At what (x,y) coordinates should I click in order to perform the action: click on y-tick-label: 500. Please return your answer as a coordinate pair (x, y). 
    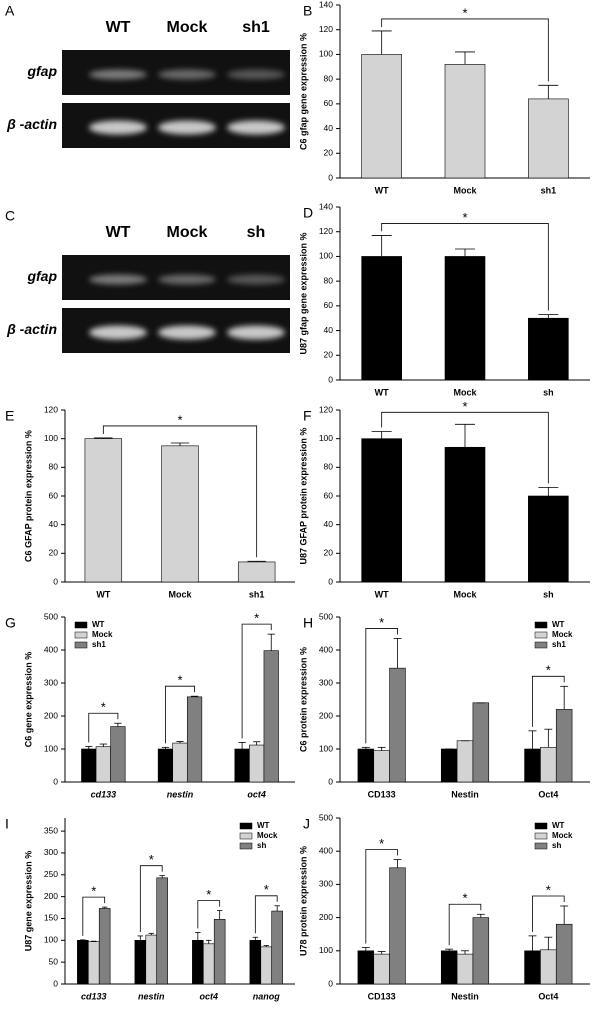
    Looking at the image, I should click on (51, 616).